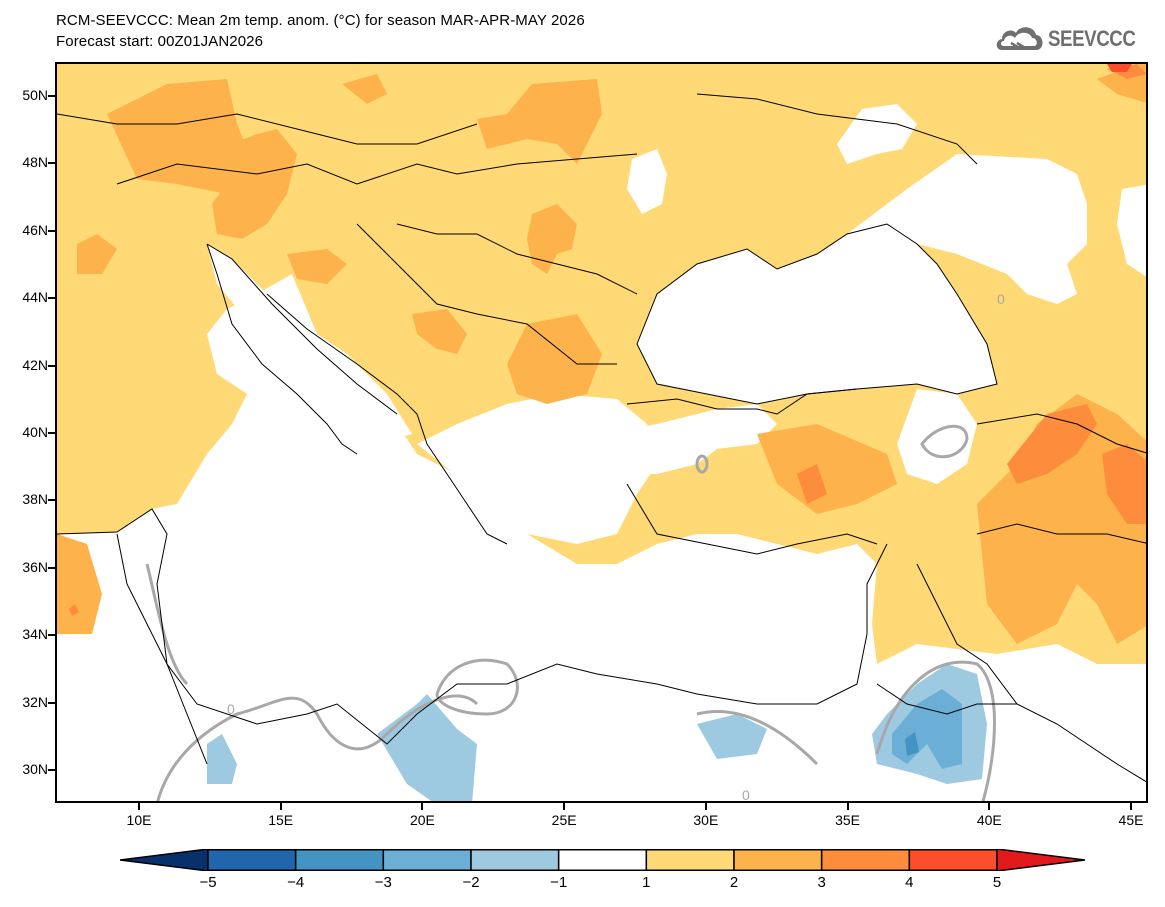 Image resolution: width=1165 pixels, height=907 pixels. What do you see at coordinates (97, 664) in the screenshot?
I see `tunisia-white` at bounding box center [97, 664].